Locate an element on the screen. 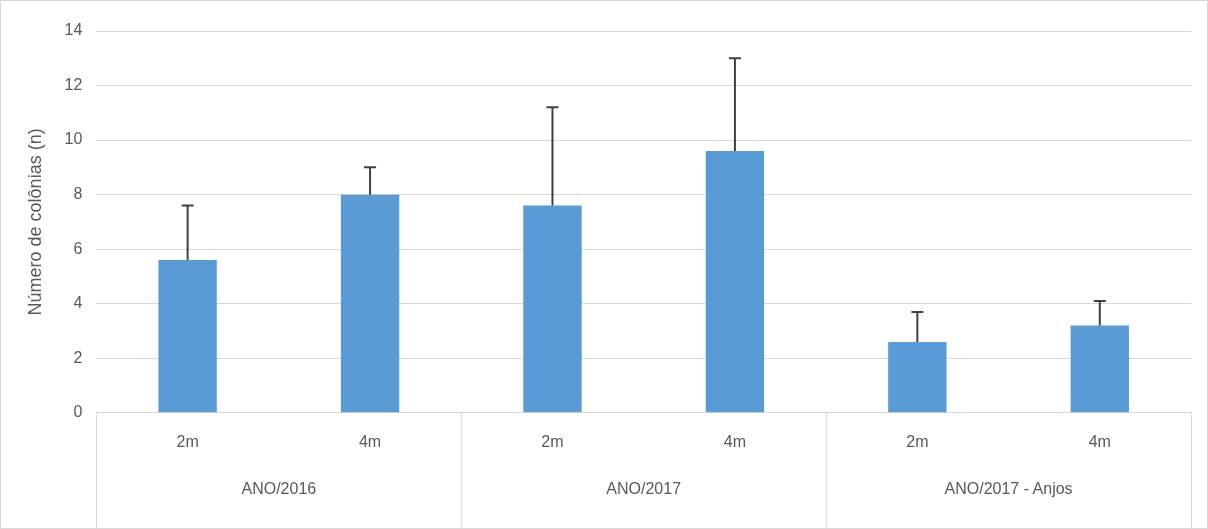  y-tick-label: 4 is located at coordinates (78, 303).